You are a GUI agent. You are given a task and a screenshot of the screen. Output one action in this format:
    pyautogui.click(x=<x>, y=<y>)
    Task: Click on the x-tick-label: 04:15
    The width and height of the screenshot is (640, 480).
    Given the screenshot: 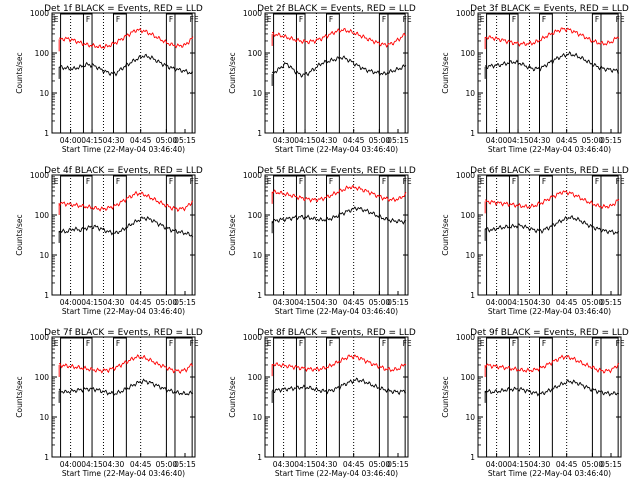 What is the action you would take?
    pyautogui.click(x=92, y=464)
    